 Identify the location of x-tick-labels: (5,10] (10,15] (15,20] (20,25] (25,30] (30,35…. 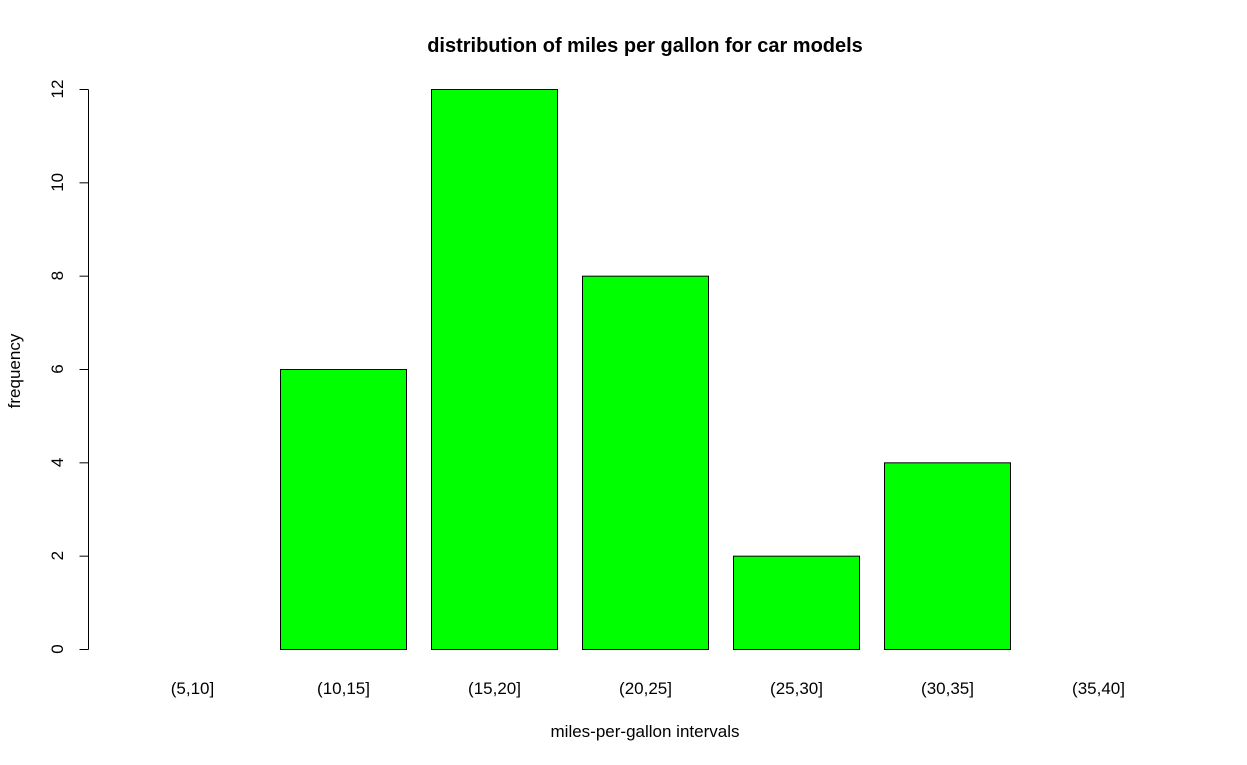
(648, 688).